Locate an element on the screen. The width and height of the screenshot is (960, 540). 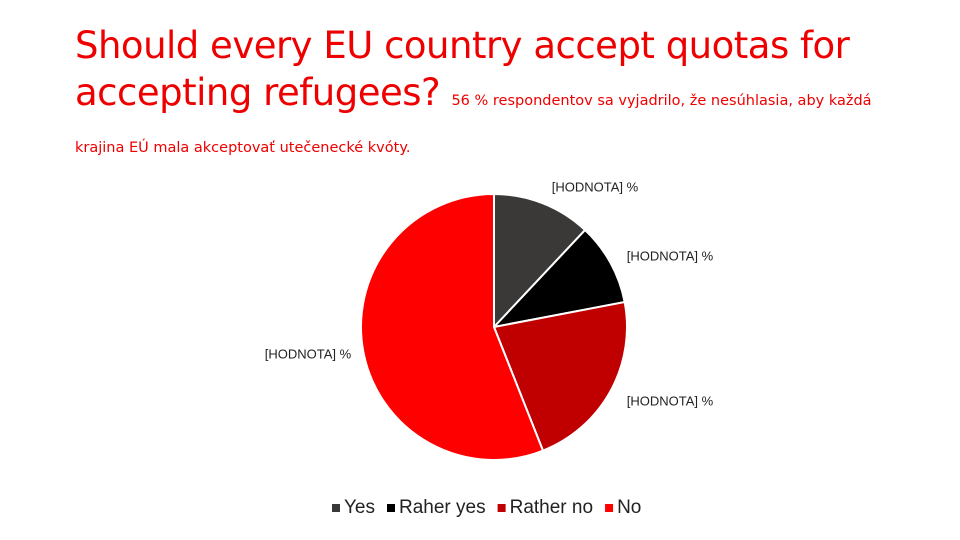
legend-label: Yes is located at coordinates (359, 507).